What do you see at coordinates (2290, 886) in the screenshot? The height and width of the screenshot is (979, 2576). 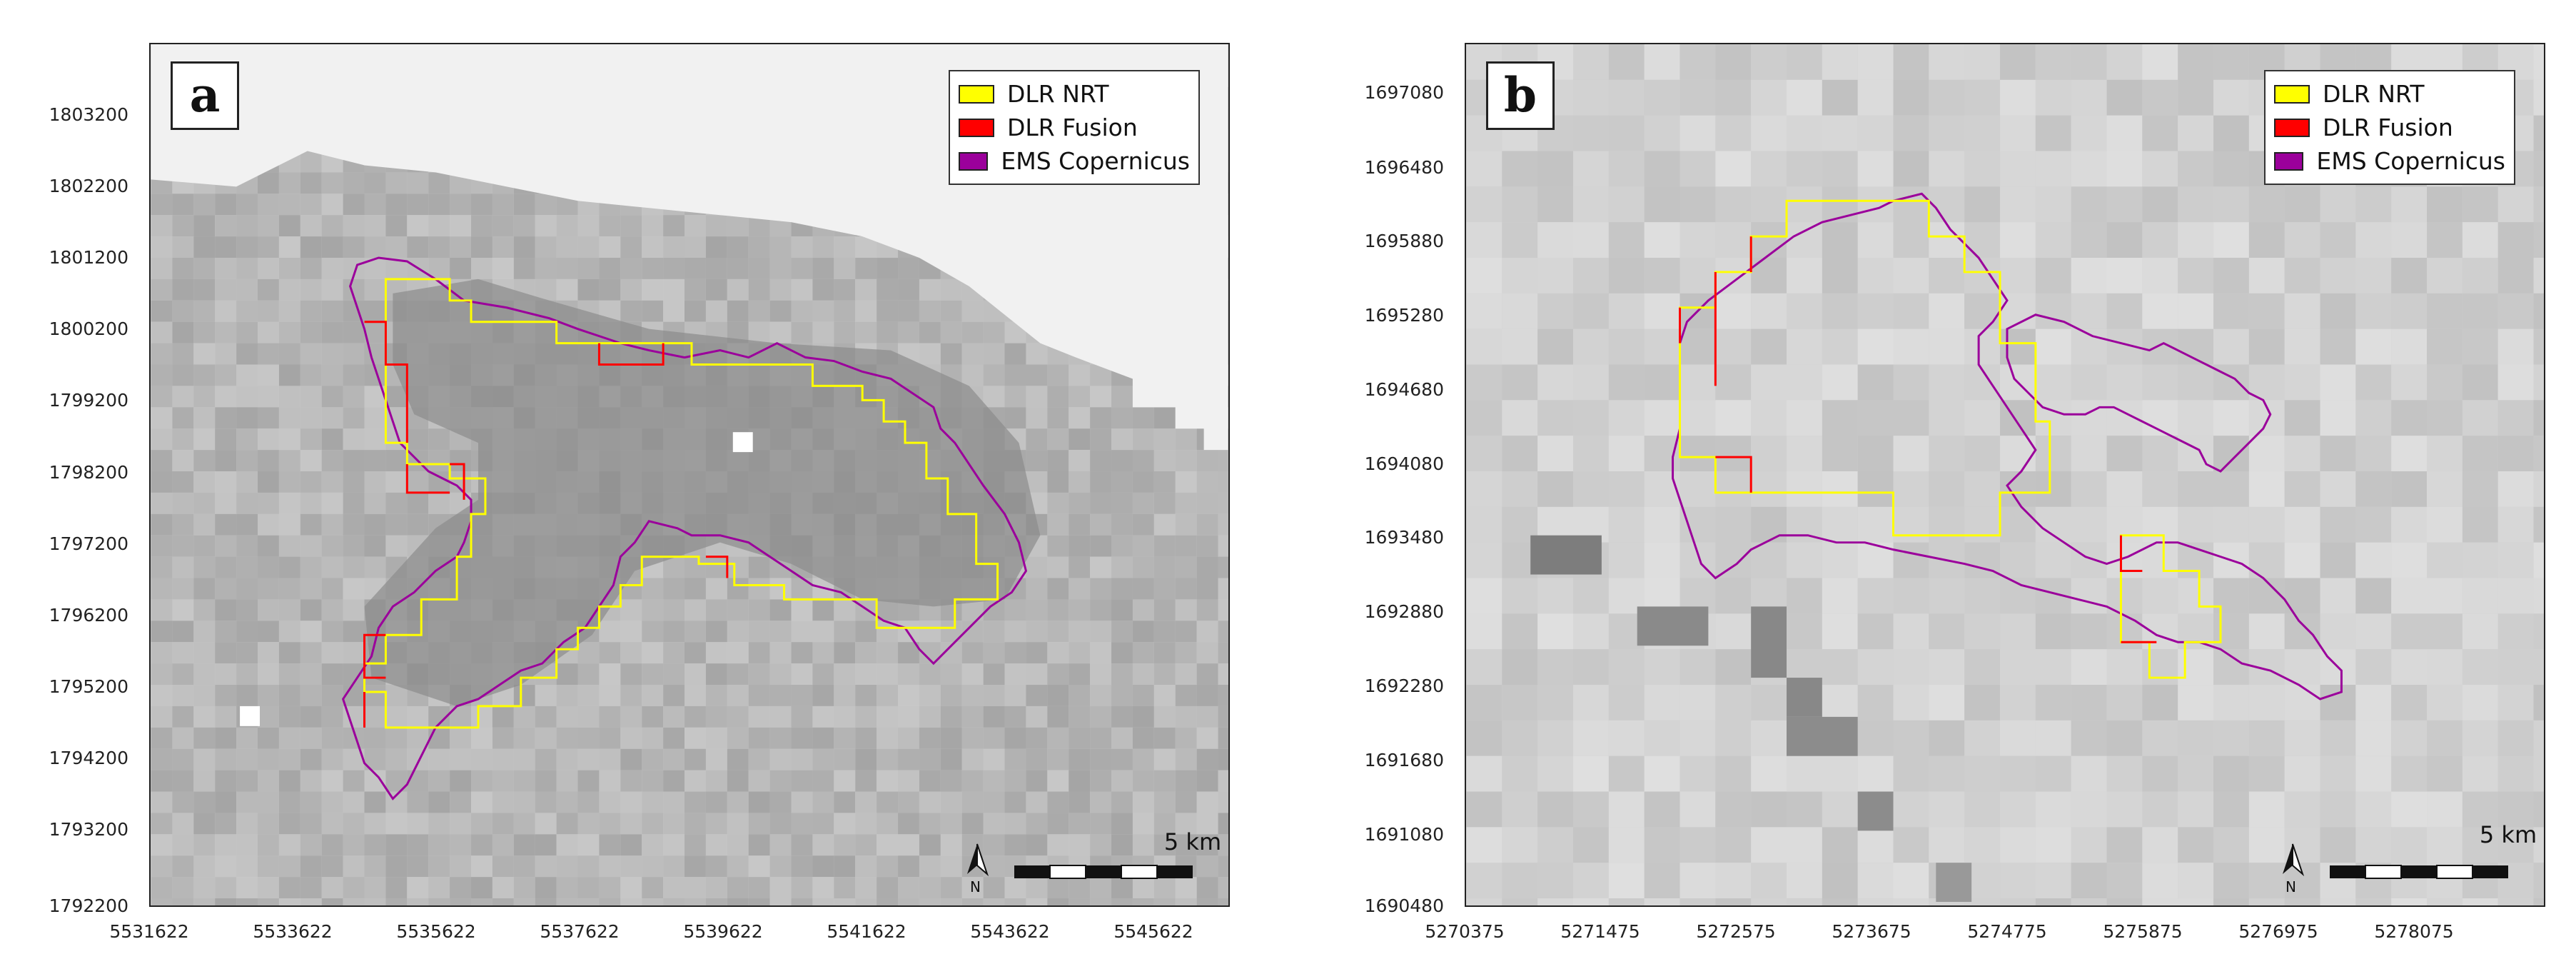 I see `north-label-b: N` at bounding box center [2290, 886].